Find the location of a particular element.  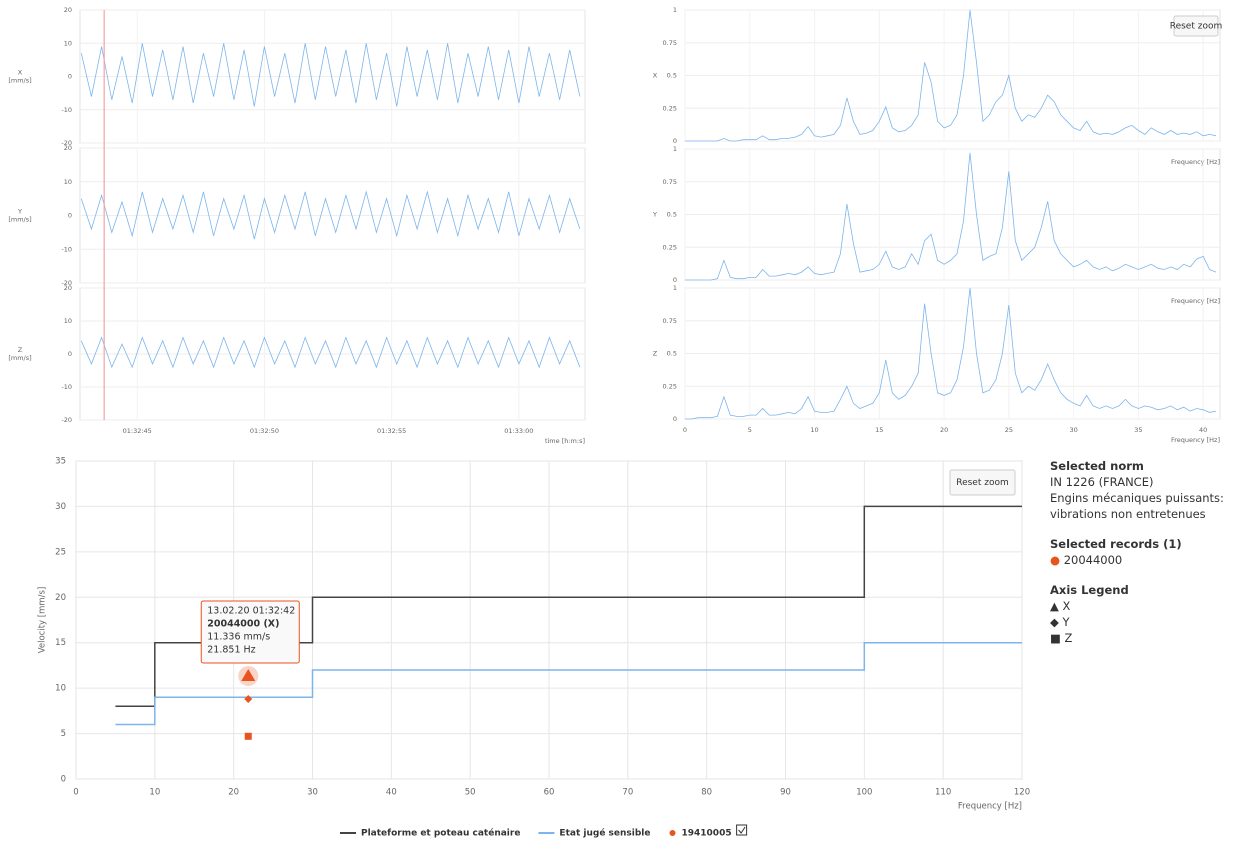

x-tick-label: 50 is located at coordinates (470, 793).